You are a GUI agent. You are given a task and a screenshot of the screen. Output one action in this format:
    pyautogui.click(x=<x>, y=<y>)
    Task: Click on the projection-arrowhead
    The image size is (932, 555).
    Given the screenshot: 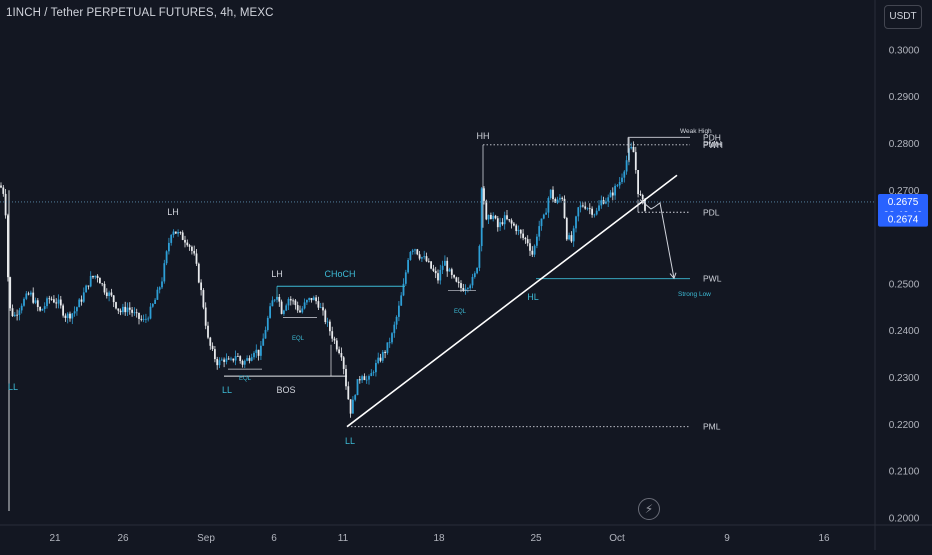 What is the action you would take?
    pyautogui.click(x=673, y=276)
    